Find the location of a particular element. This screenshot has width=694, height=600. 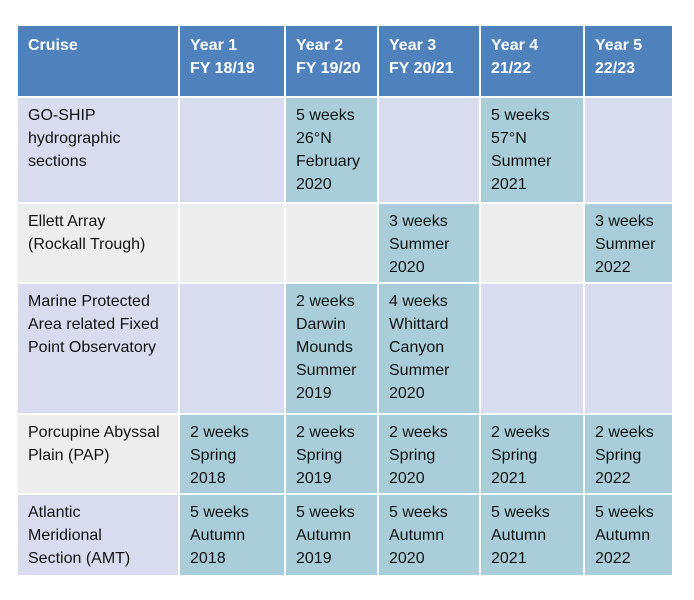

schedule-cell: 5 weeks 26°N February 2020 is located at coordinates (332, 151).